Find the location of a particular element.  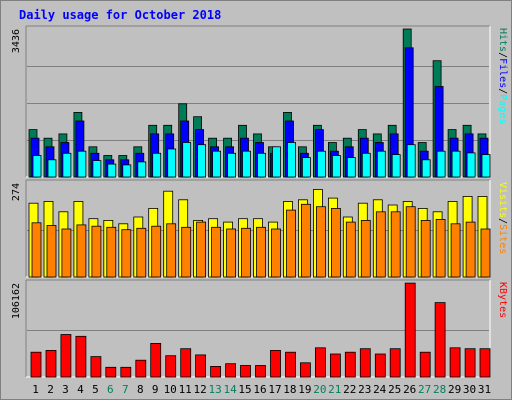

x-tick-label-day-6: 6 is located at coordinates (110, 389).